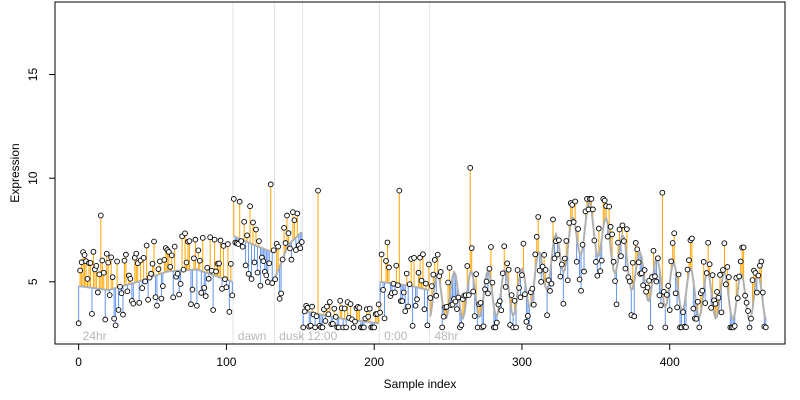 This screenshot has height=400, width=800. Describe the element at coordinates (396, 336) in the screenshot. I see `region-label: 0:00` at that location.